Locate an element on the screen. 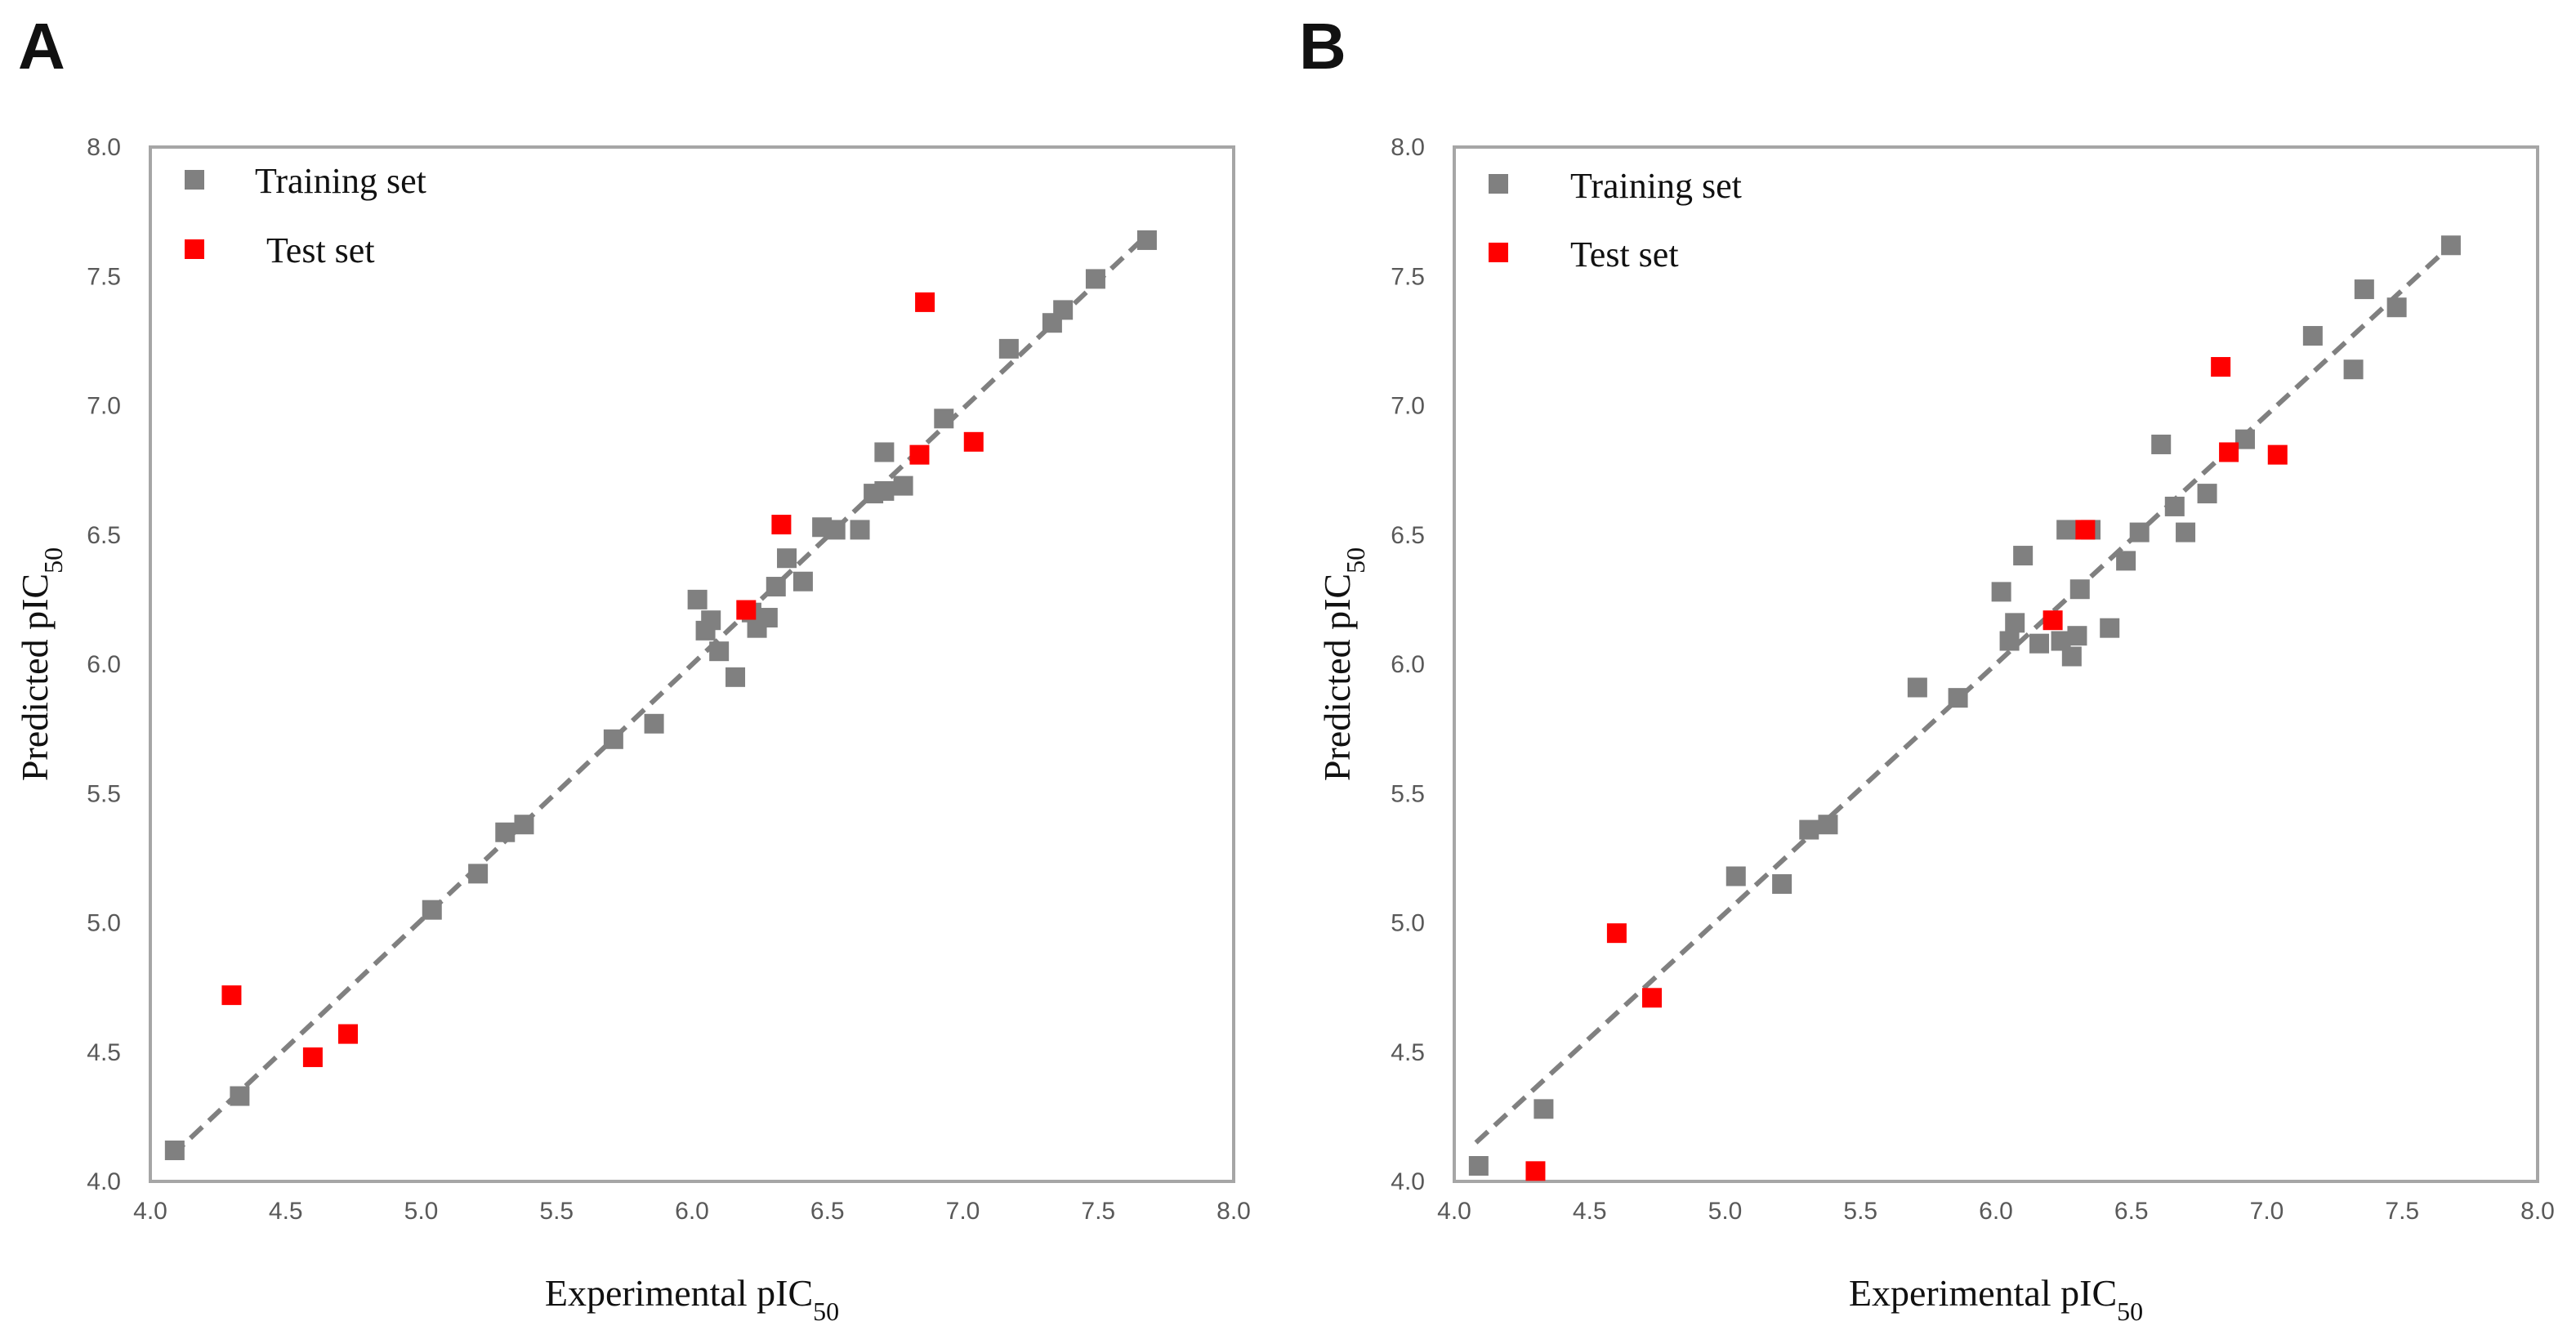 The height and width of the screenshot is (1326, 2576). x-tick-label: 8.0 is located at coordinates (1234, 1211).